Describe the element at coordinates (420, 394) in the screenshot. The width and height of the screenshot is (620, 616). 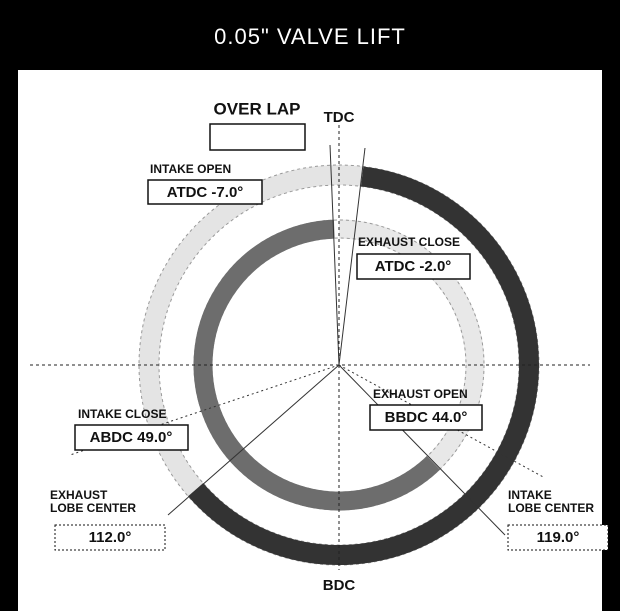
I see `exhaust-open-label: EXHAUST OPEN` at that location.